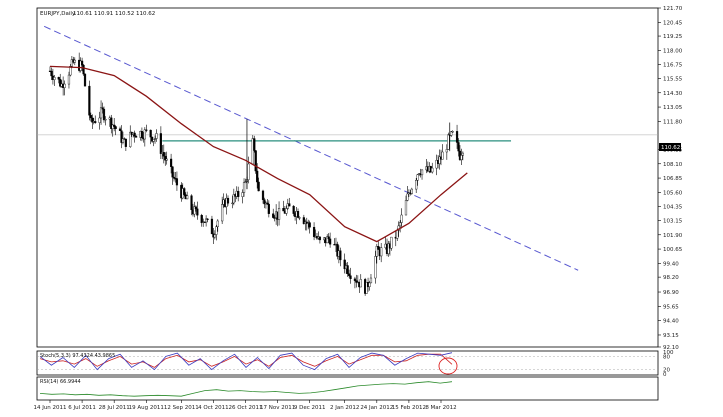  I want to click on current-price-badge: 110.62, so click(670, 148).